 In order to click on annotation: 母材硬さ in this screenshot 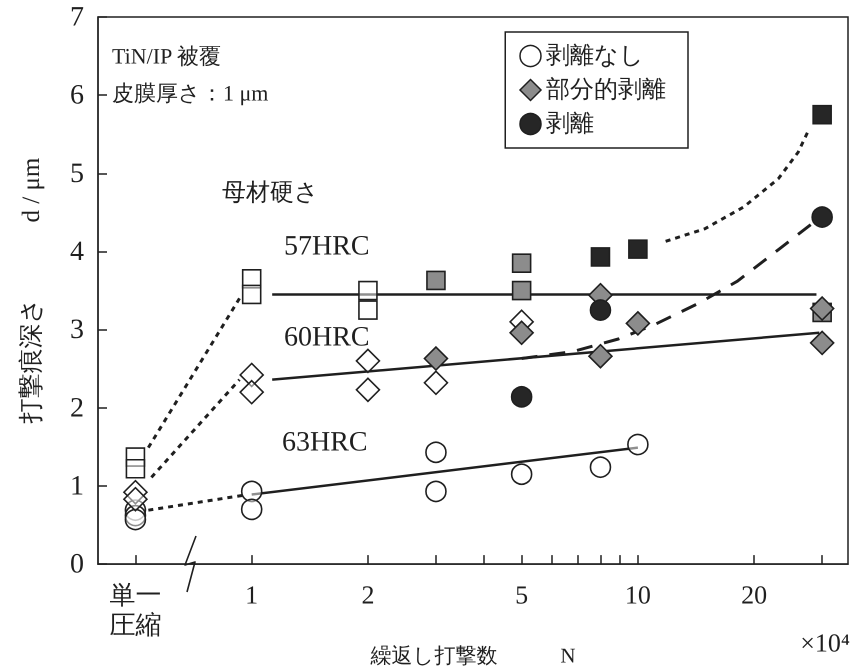, I will do `click(270, 193)`.